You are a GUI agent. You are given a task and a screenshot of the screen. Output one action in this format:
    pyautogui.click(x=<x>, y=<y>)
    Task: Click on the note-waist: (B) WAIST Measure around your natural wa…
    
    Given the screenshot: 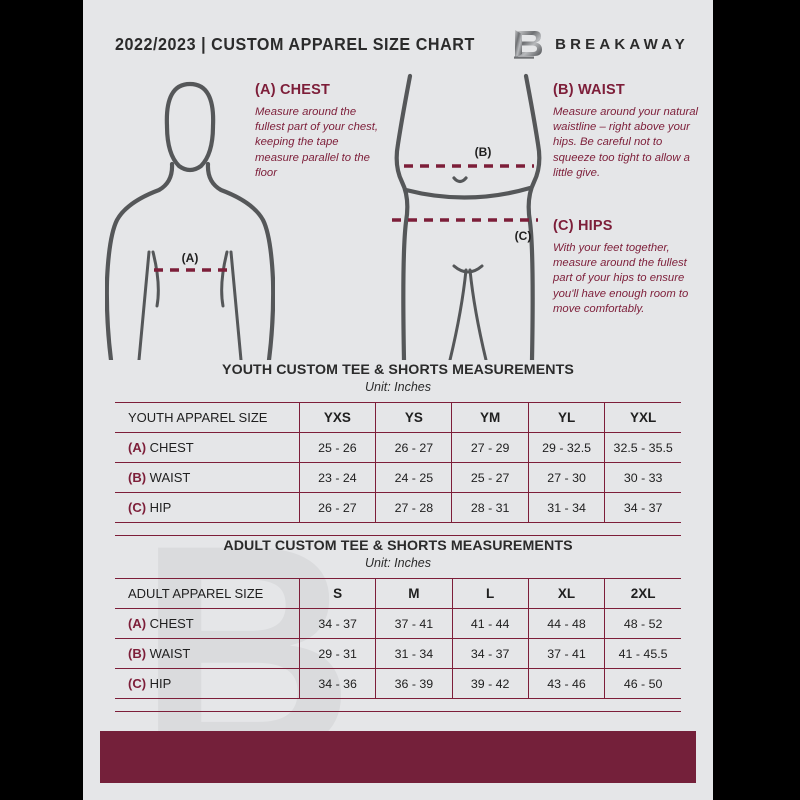 What is the action you would take?
    pyautogui.click(x=628, y=131)
    